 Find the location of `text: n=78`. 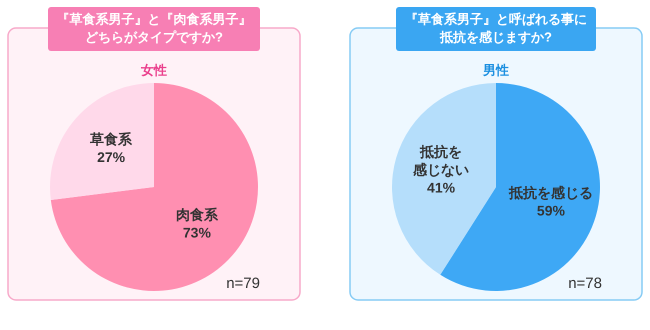

text: n=78 is located at coordinates (585, 283).